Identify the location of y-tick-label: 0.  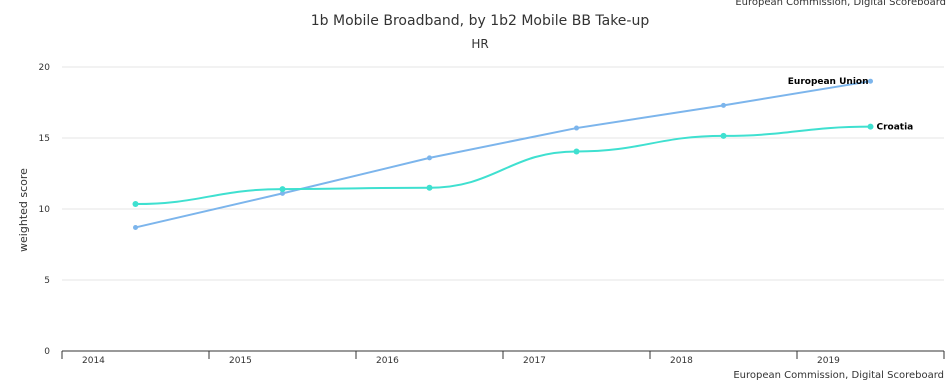
(47, 352).